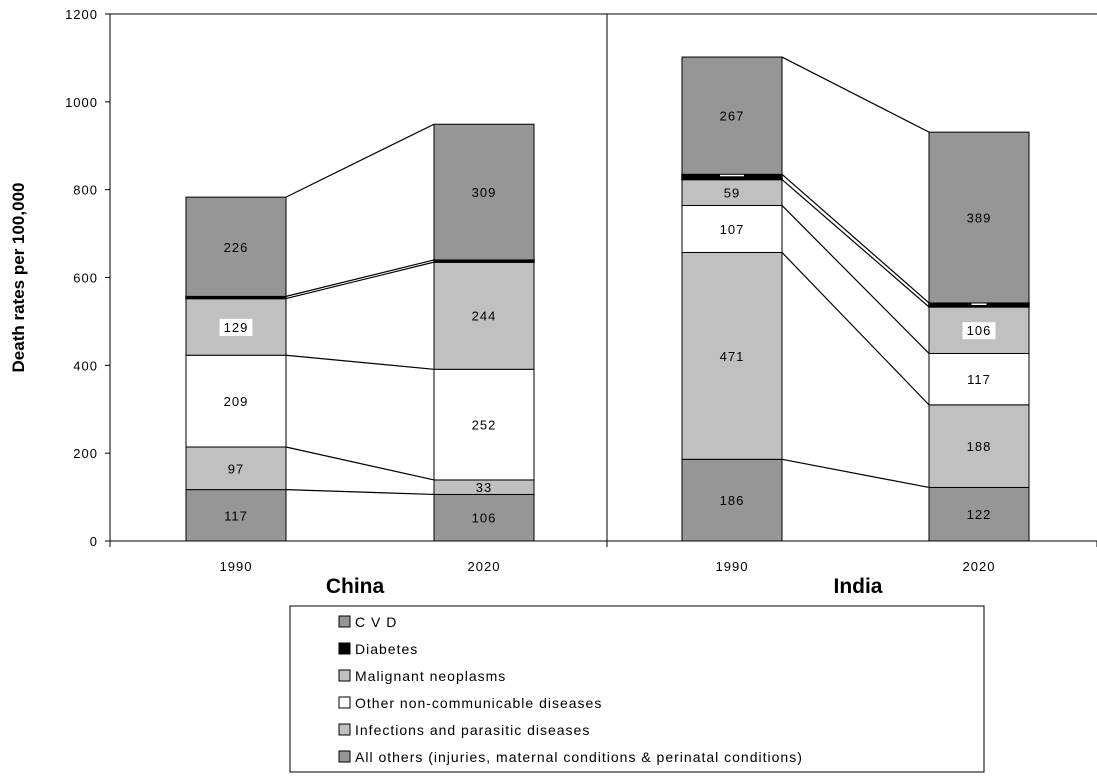  I want to click on data-label: 107, so click(732, 229).